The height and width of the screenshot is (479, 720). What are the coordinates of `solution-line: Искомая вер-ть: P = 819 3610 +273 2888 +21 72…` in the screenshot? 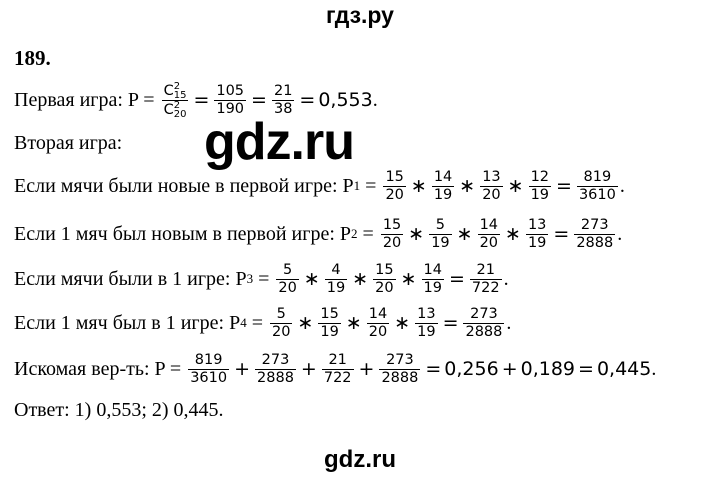 It's located at (335, 369).